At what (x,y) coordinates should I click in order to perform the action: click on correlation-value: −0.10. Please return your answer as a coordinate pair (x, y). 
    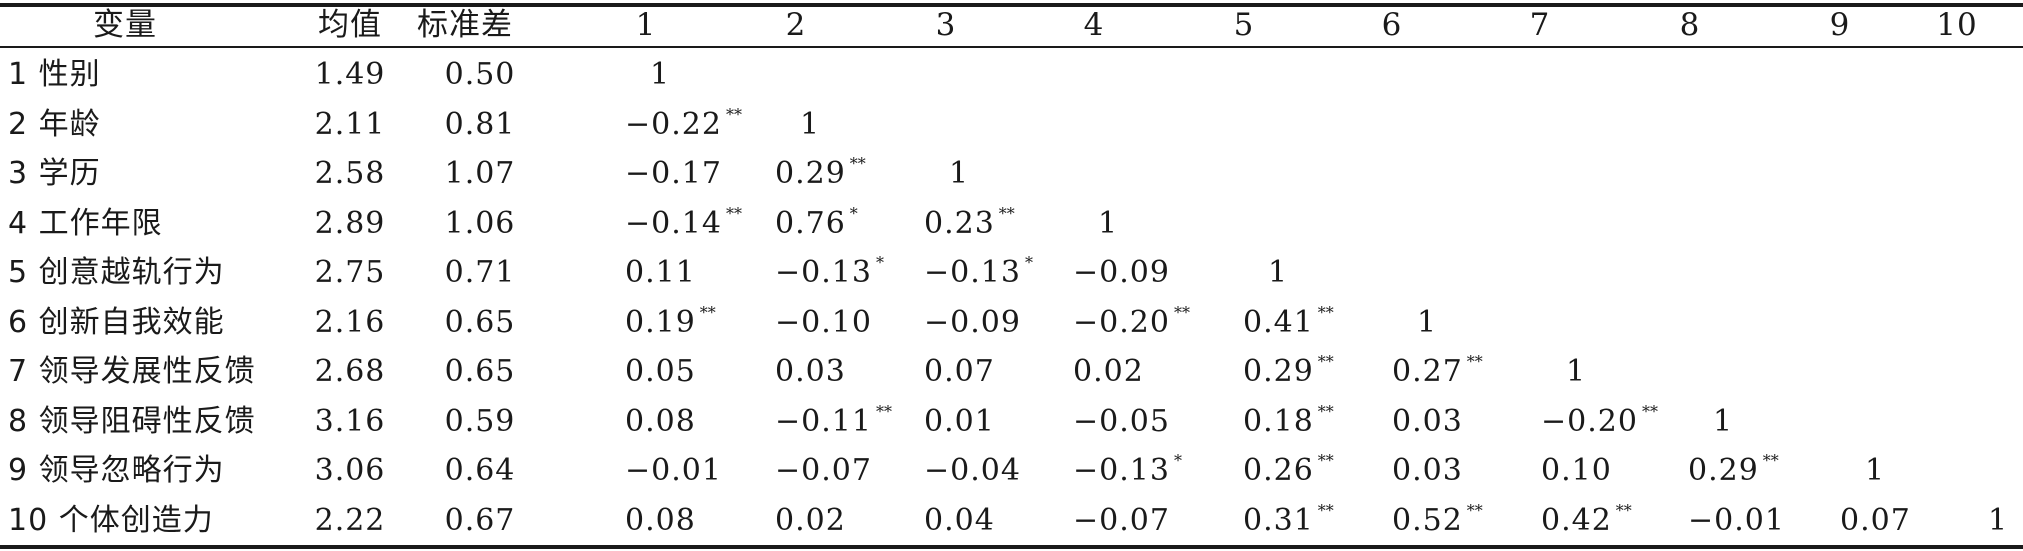
    Looking at the image, I should click on (823, 322).